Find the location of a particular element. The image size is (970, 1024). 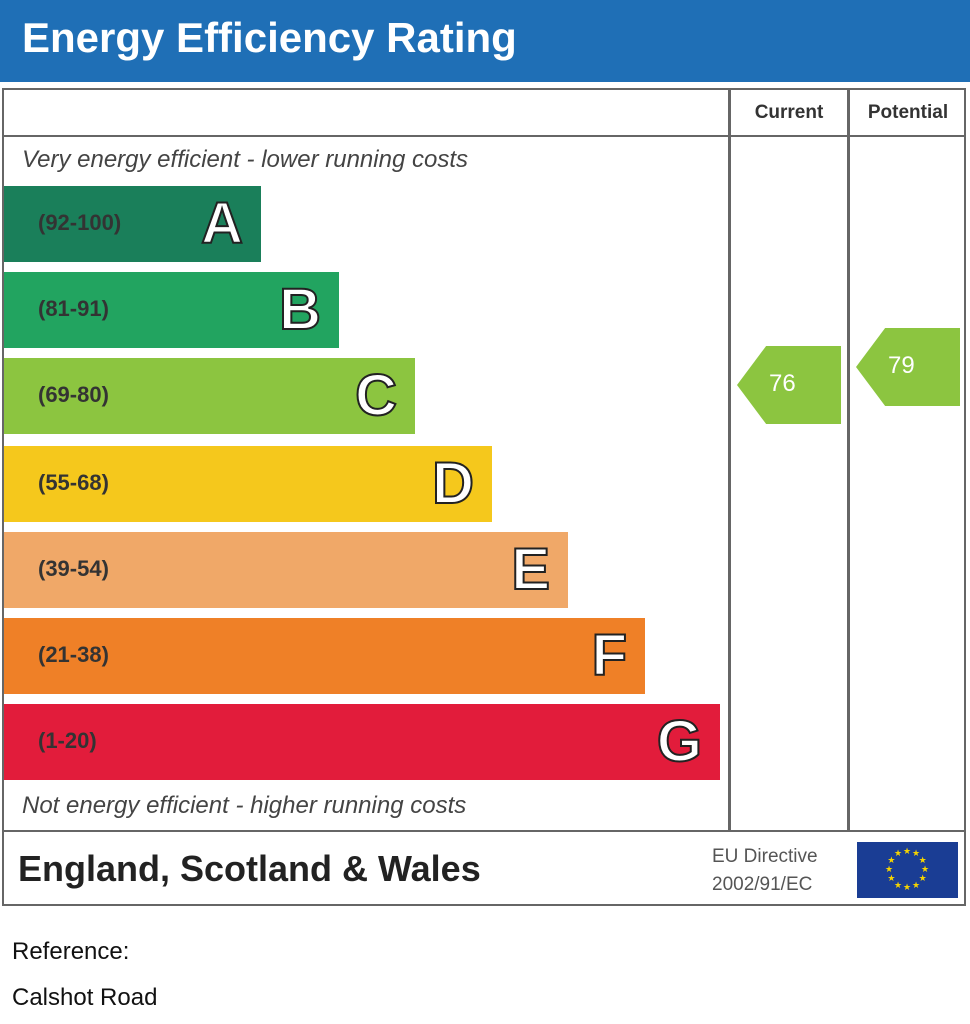

band-letter: D is located at coordinates (453, 483).